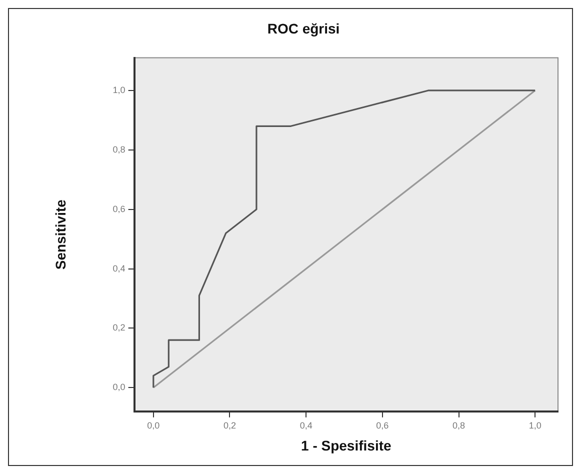  I want to click on y-tick-label: 0,4, so click(119, 268).